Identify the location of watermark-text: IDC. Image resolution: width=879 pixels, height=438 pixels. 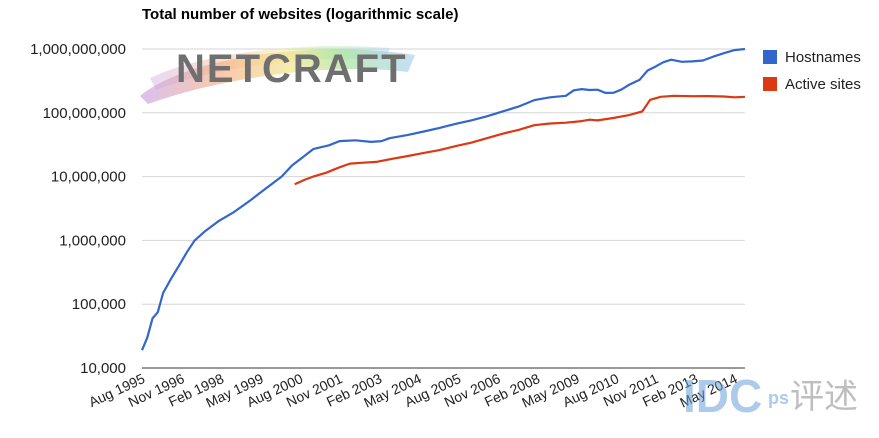
(722, 396).